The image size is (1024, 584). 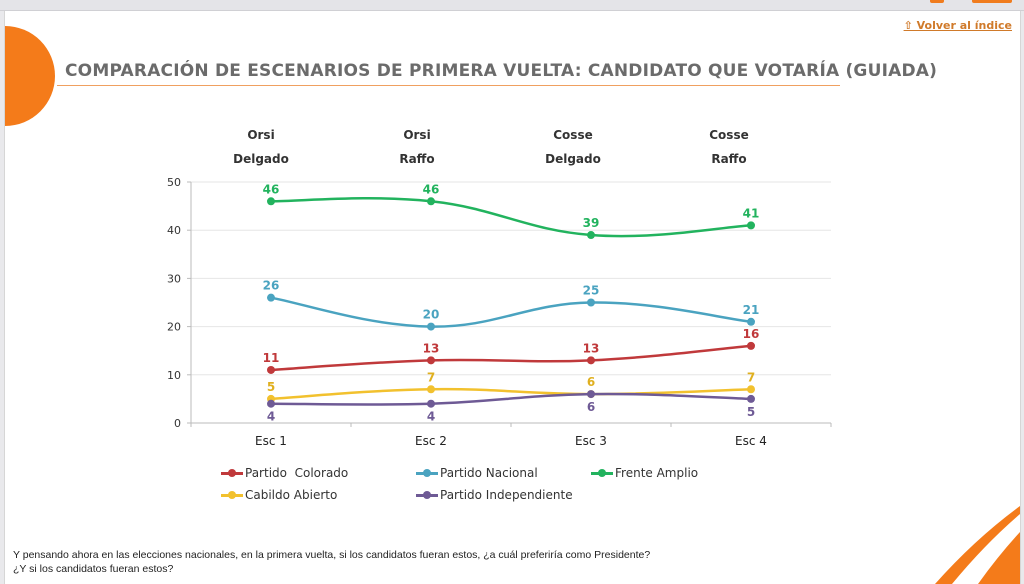 What do you see at coordinates (977, 545) in the screenshot?
I see `orange-swoosh-decoration` at bounding box center [977, 545].